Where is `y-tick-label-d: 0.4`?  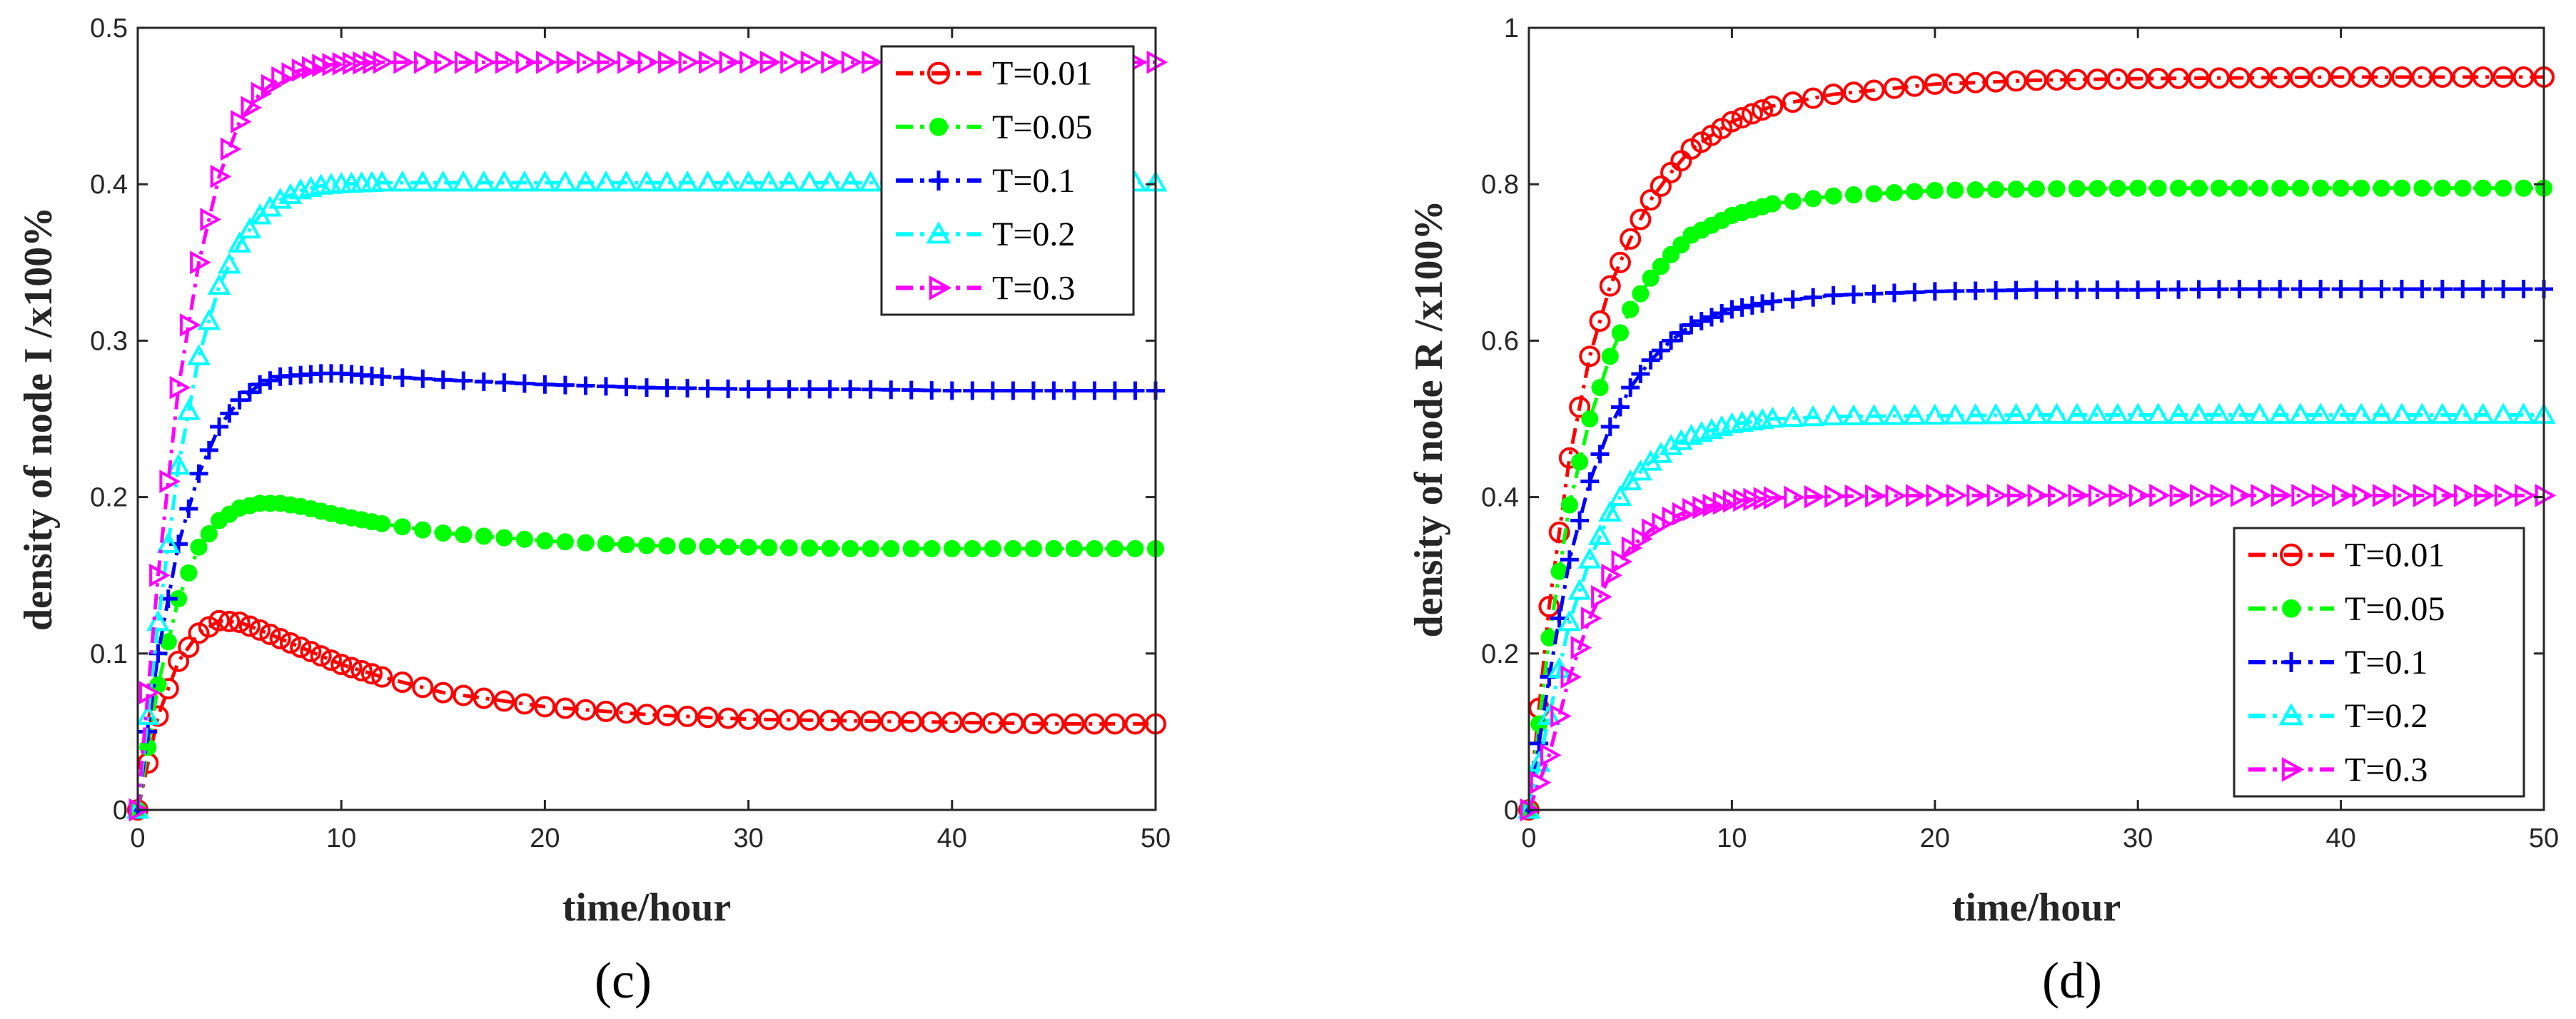 y-tick-label-d: 0.4 is located at coordinates (1500, 498).